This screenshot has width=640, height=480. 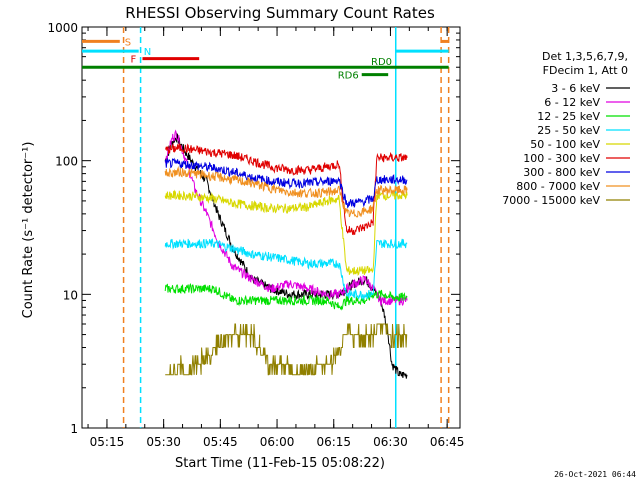 What do you see at coordinates (575, 88) in the screenshot?
I see `legend-entry-label: 3 - 6 keV` at bounding box center [575, 88].